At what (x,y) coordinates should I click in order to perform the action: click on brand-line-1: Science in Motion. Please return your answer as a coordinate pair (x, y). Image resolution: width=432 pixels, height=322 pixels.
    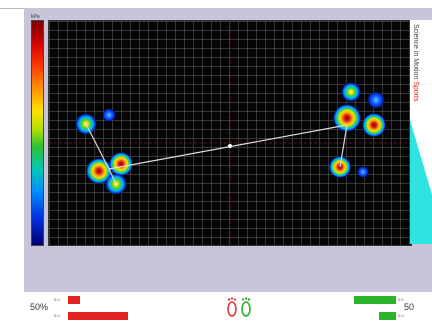
    Looking at the image, I should click on (415, 52).